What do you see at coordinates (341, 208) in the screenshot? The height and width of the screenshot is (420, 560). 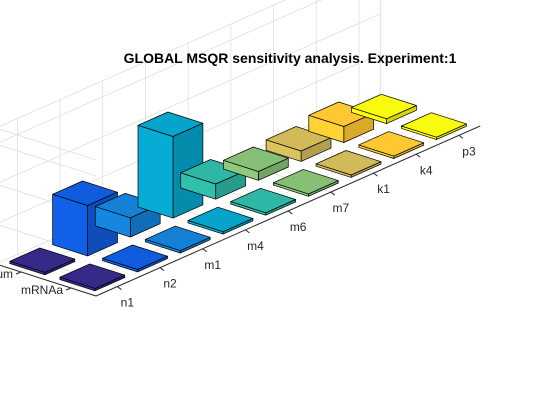 I see `x-tick-label: m7` at bounding box center [341, 208].